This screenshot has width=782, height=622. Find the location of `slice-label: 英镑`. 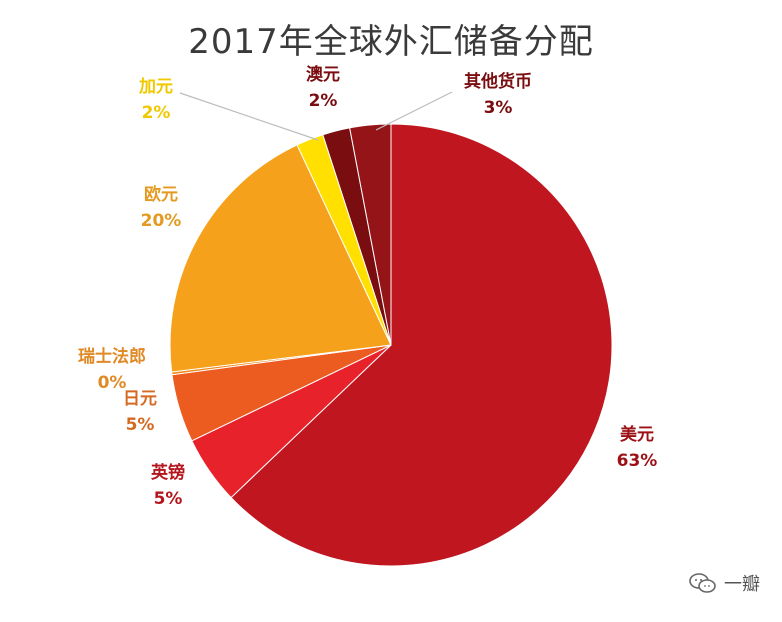

slice-label: 英镑 is located at coordinates (168, 472).